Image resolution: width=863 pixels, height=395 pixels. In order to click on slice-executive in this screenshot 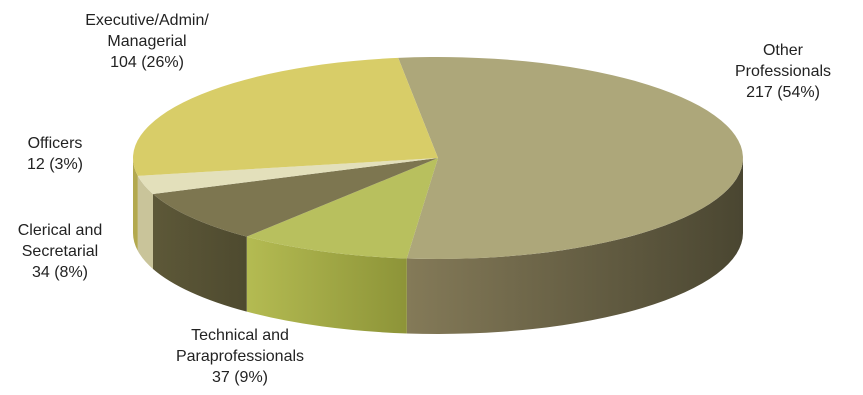, I will do `click(285, 116)`.